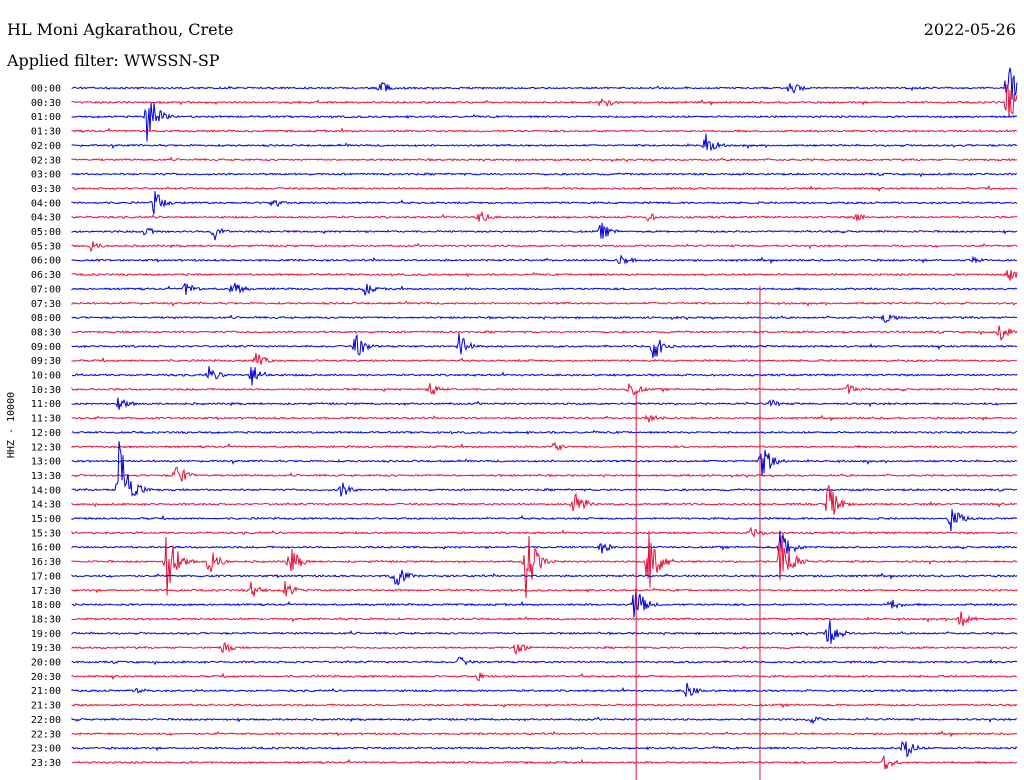 This screenshot has width=1024, height=780. What do you see at coordinates (46, 533) in the screenshot?
I see `time-tick-label: 15:30` at bounding box center [46, 533].